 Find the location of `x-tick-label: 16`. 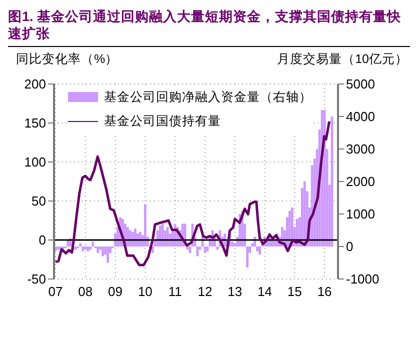

x-tick-label: 16 is located at coordinates (324, 292).